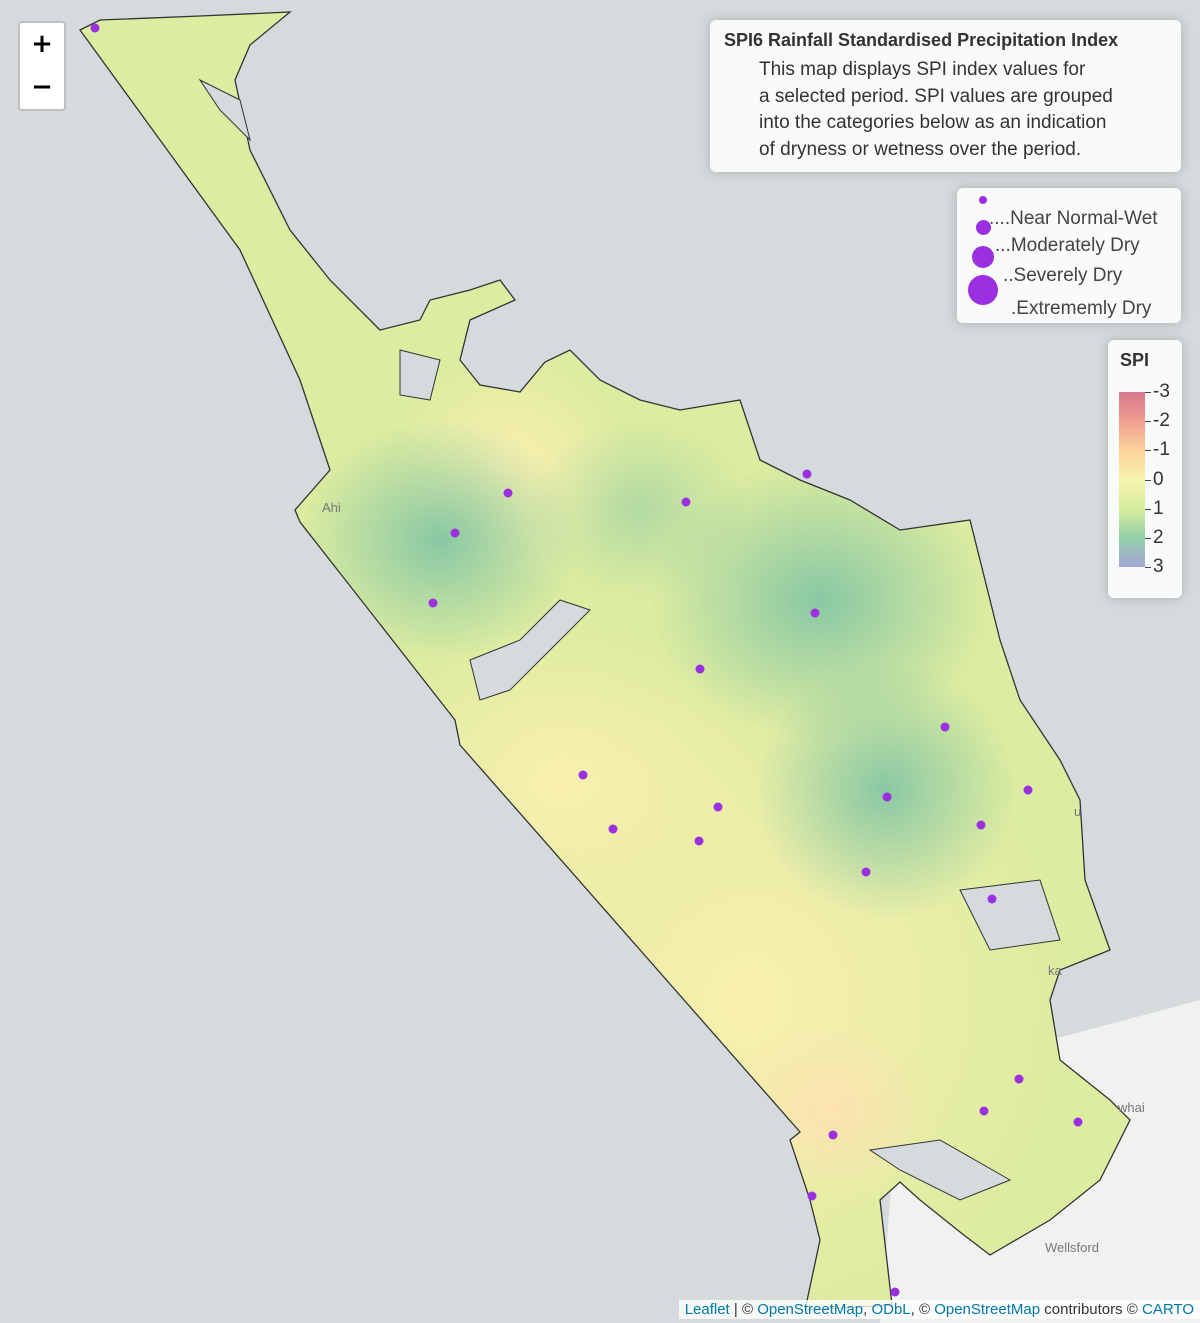 This screenshot has width=1200, height=1323. I want to click on spi-tick-label: -1, so click(1161, 450).